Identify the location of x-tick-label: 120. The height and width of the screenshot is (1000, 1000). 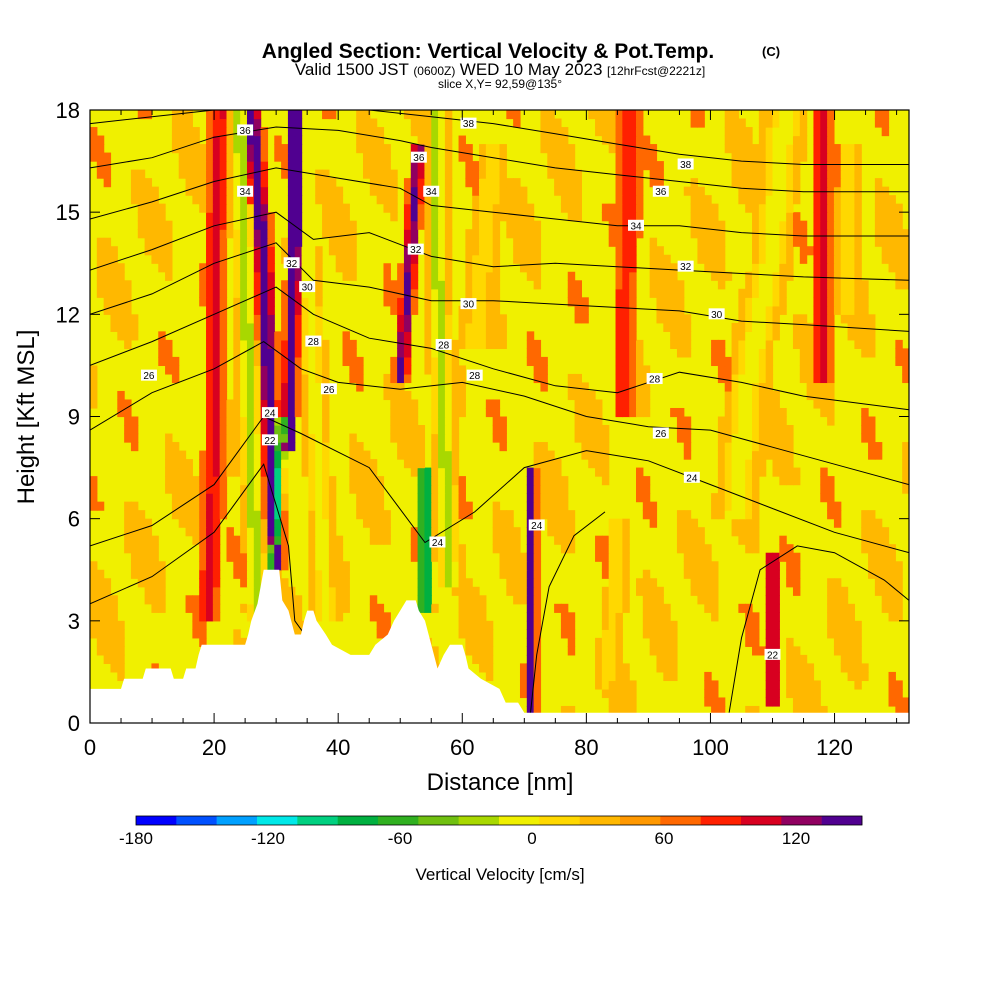
(834, 747).